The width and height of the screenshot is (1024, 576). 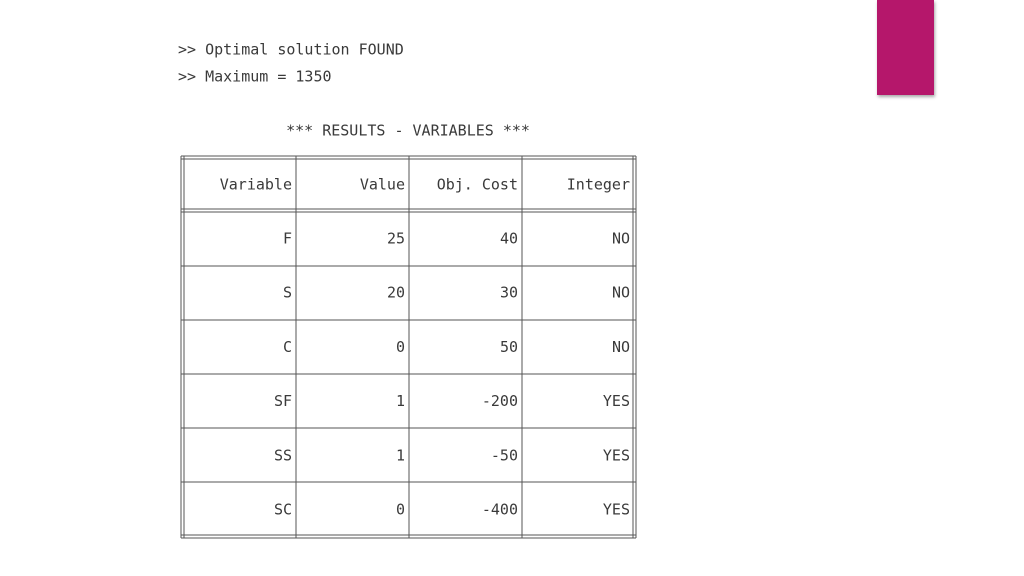 I want to click on table-cell: -50, so click(x=504, y=455).